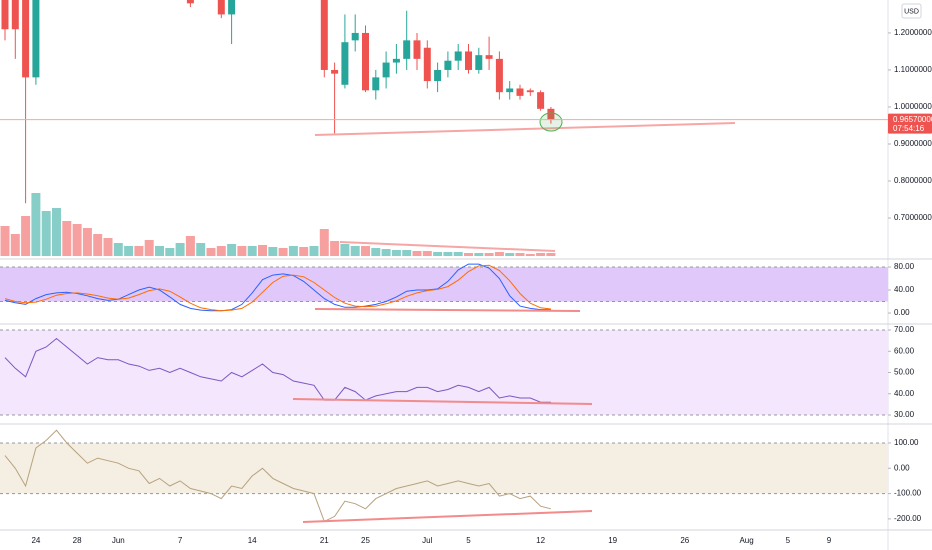  I want to click on y-tick-label: 50.00, so click(904, 372).